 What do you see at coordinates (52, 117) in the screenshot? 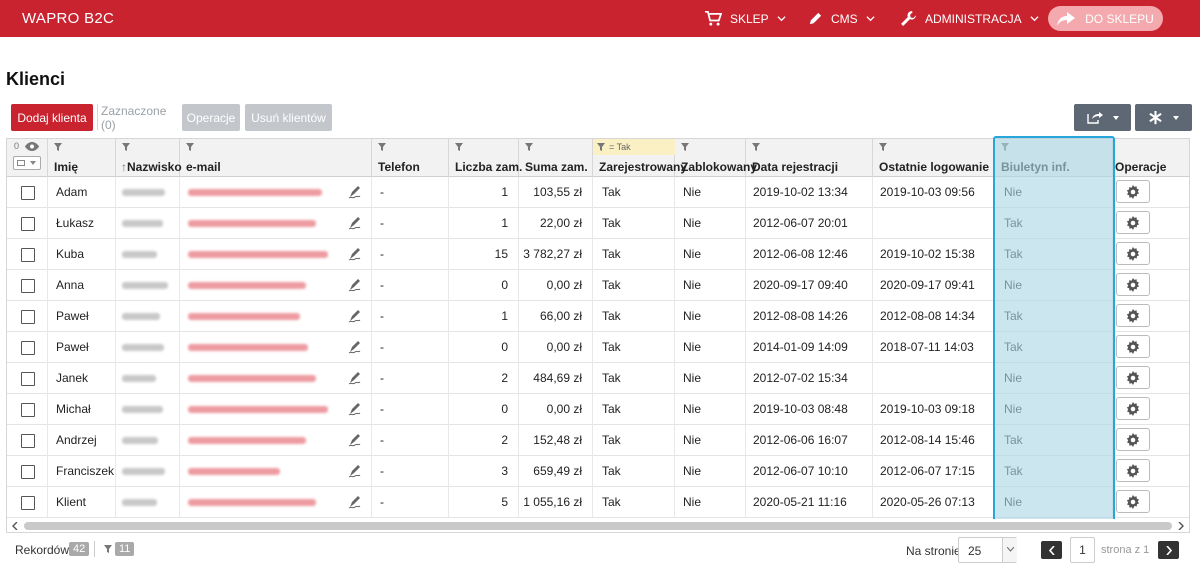
I see `add-client-button: Dodaj klienta` at bounding box center [52, 117].